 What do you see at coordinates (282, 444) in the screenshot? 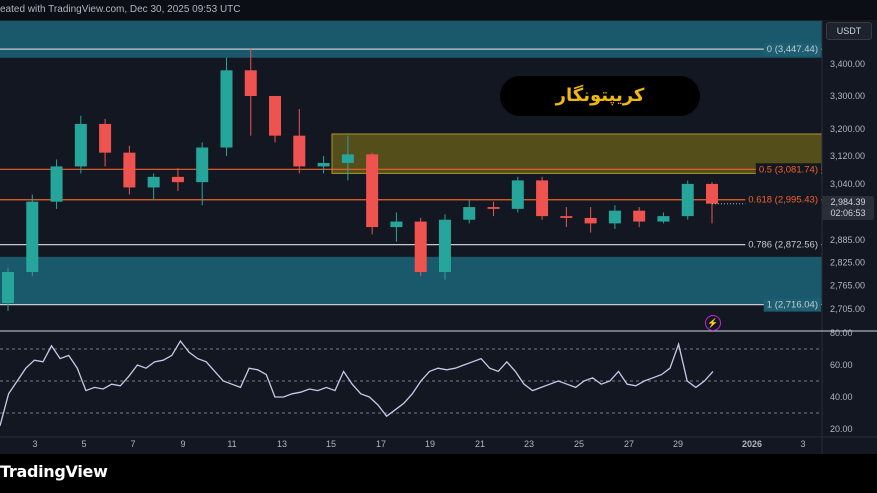
I see `time-tick-label: 13` at bounding box center [282, 444].